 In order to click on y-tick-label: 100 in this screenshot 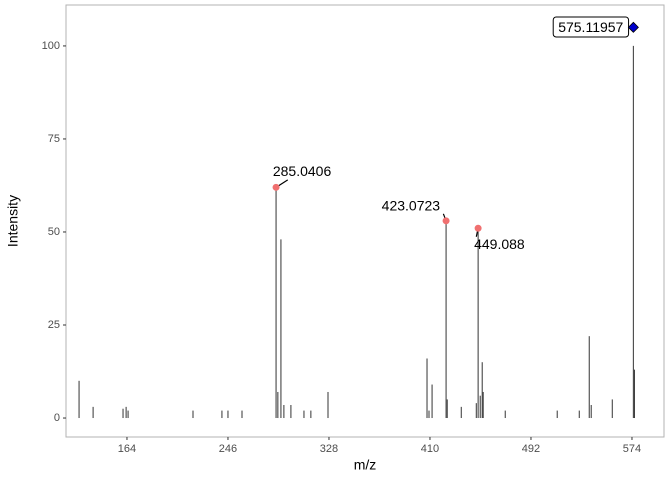, I will do `click(51, 46)`.